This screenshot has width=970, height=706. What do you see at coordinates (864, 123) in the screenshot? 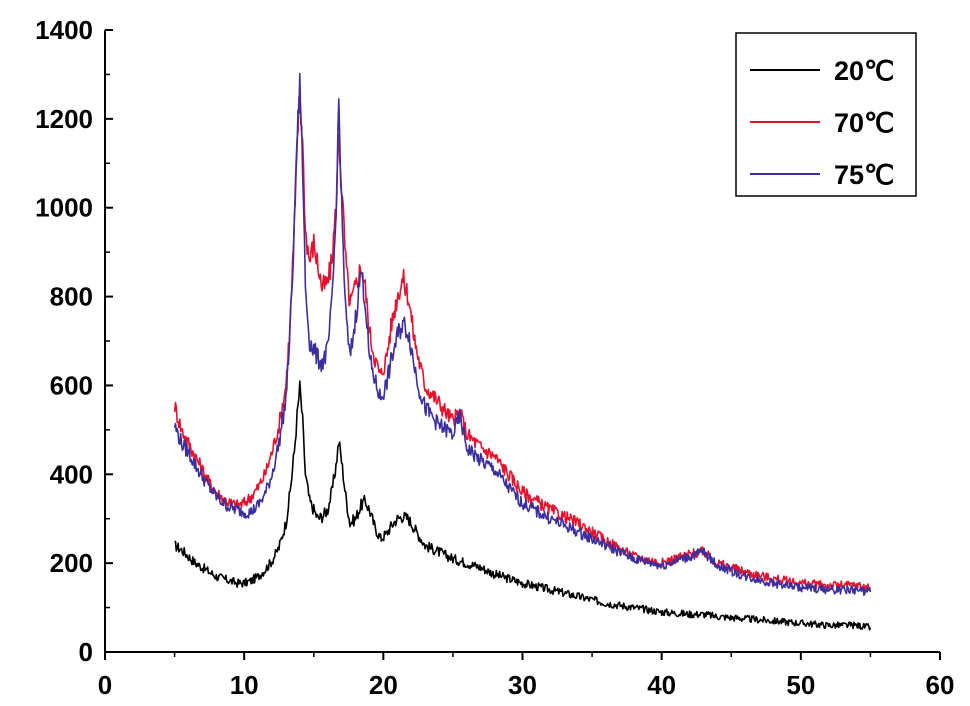
I see `legend-label-1: 70℃` at bounding box center [864, 123].